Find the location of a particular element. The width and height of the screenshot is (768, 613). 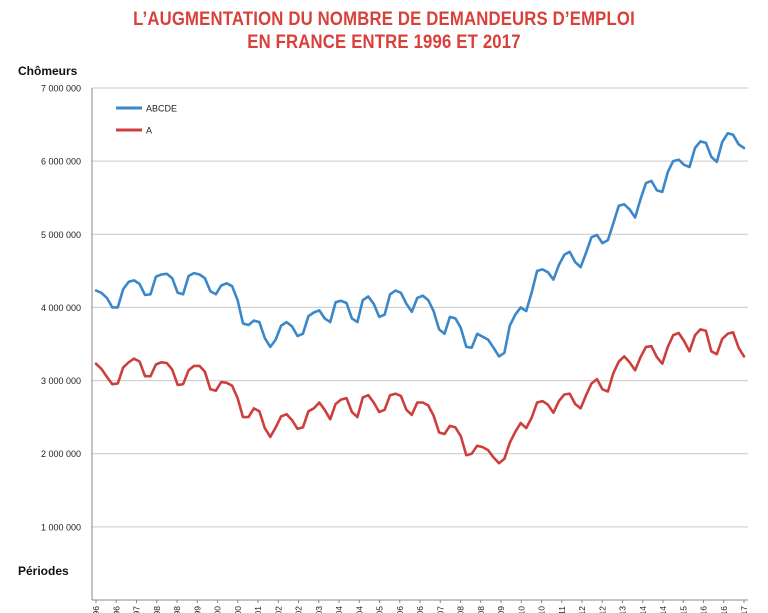

x-tick-label: janv.-12 is located at coordinates (582, 609).